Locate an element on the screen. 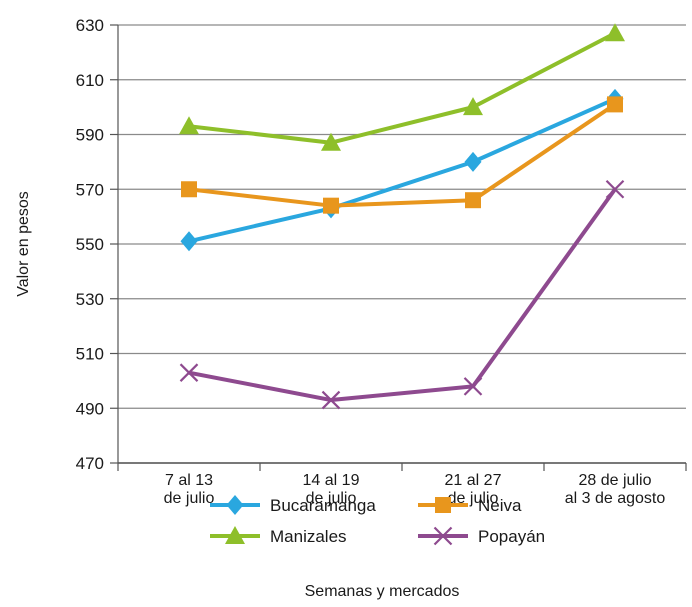 This screenshot has width=692, height=607. y-axis-ticks: 470 490 510 530 550 570 590 610 630 is located at coordinates (97, 244).